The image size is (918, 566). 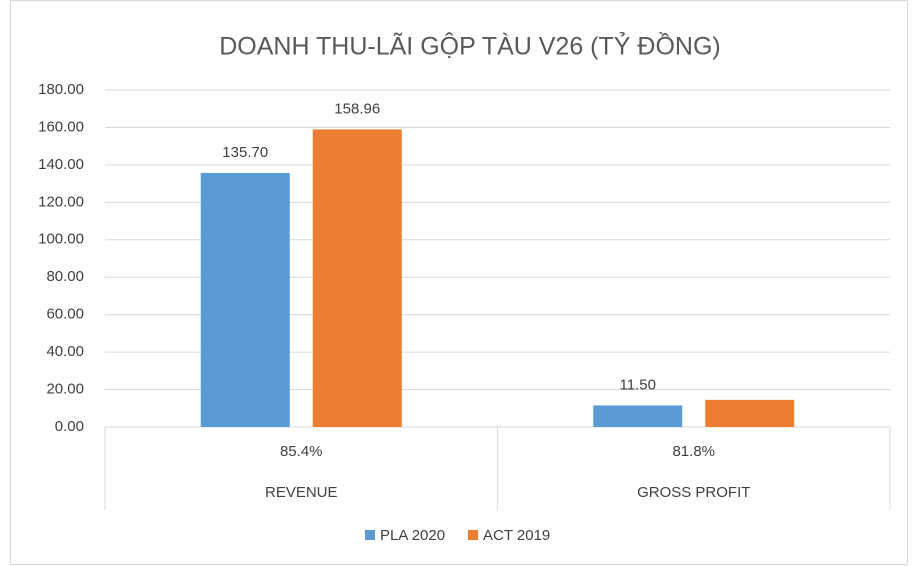 What do you see at coordinates (357, 108) in the screenshot?
I see `data-label: 158.96` at bounding box center [357, 108].